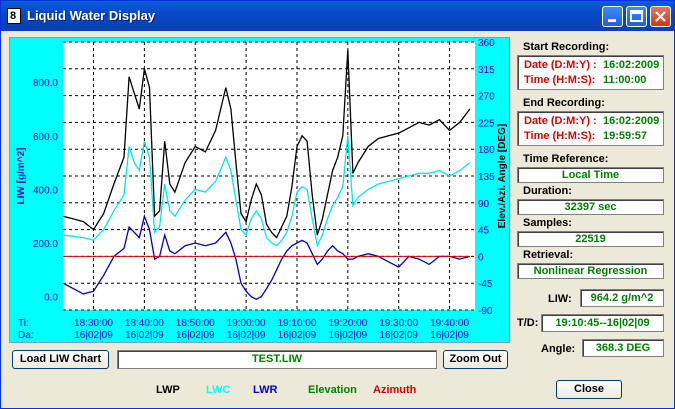 Image resolution: width=675 pixels, height=409 pixels. Describe the element at coordinates (486, 123) in the screenshot. I see `y-tick-right: 225` at that location.